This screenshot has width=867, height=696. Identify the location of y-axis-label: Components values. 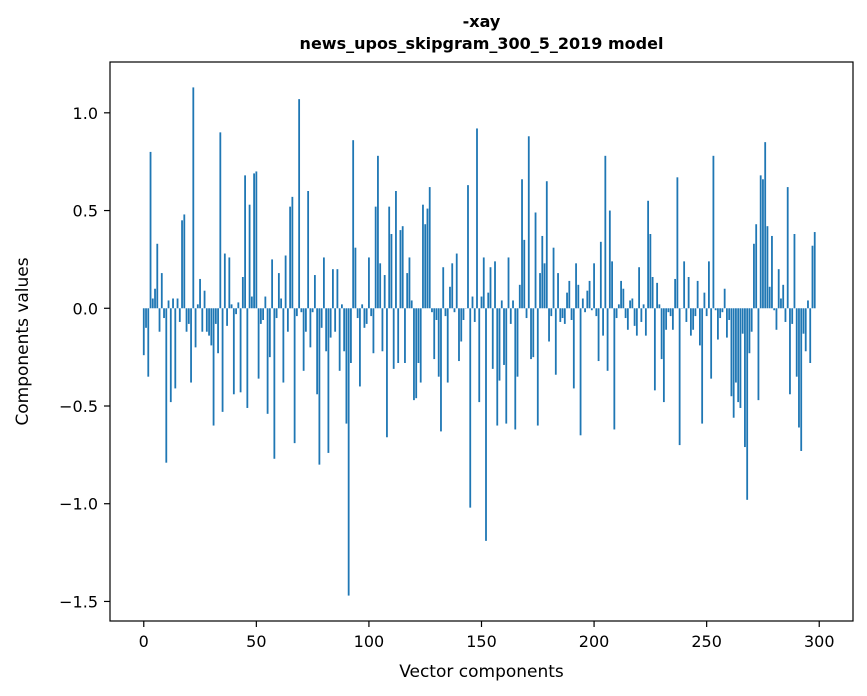
(23, 341).